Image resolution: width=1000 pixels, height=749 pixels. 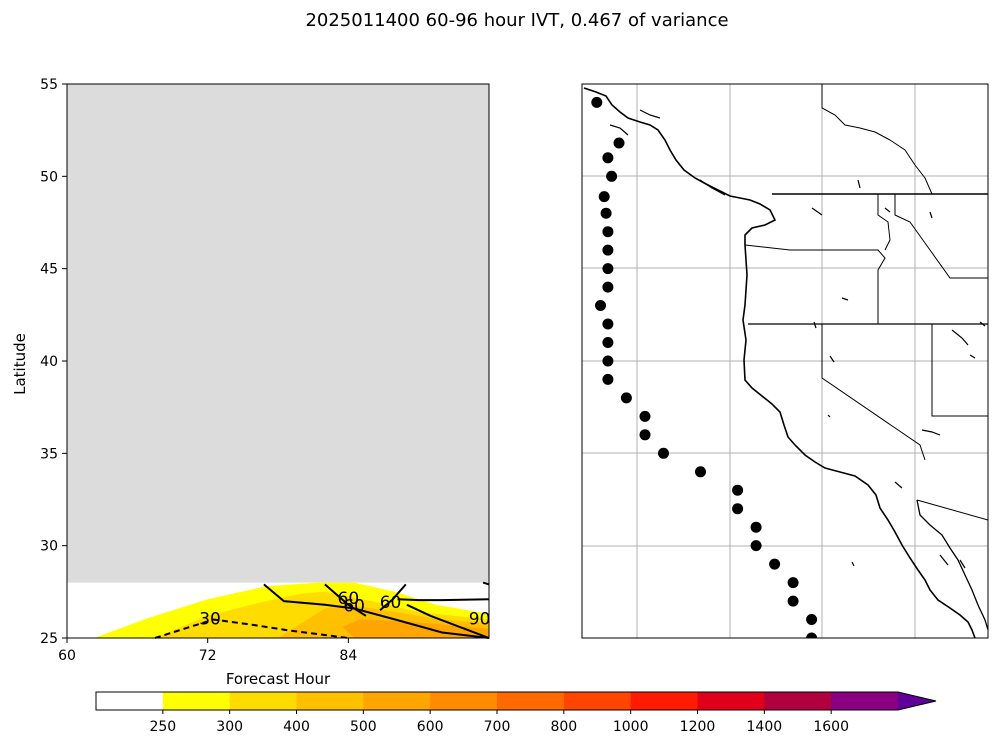 What do you see at coordinates (210, 620) in the screenshot?
I see `contour-label-0: 30` at bounding box center [210, 620].